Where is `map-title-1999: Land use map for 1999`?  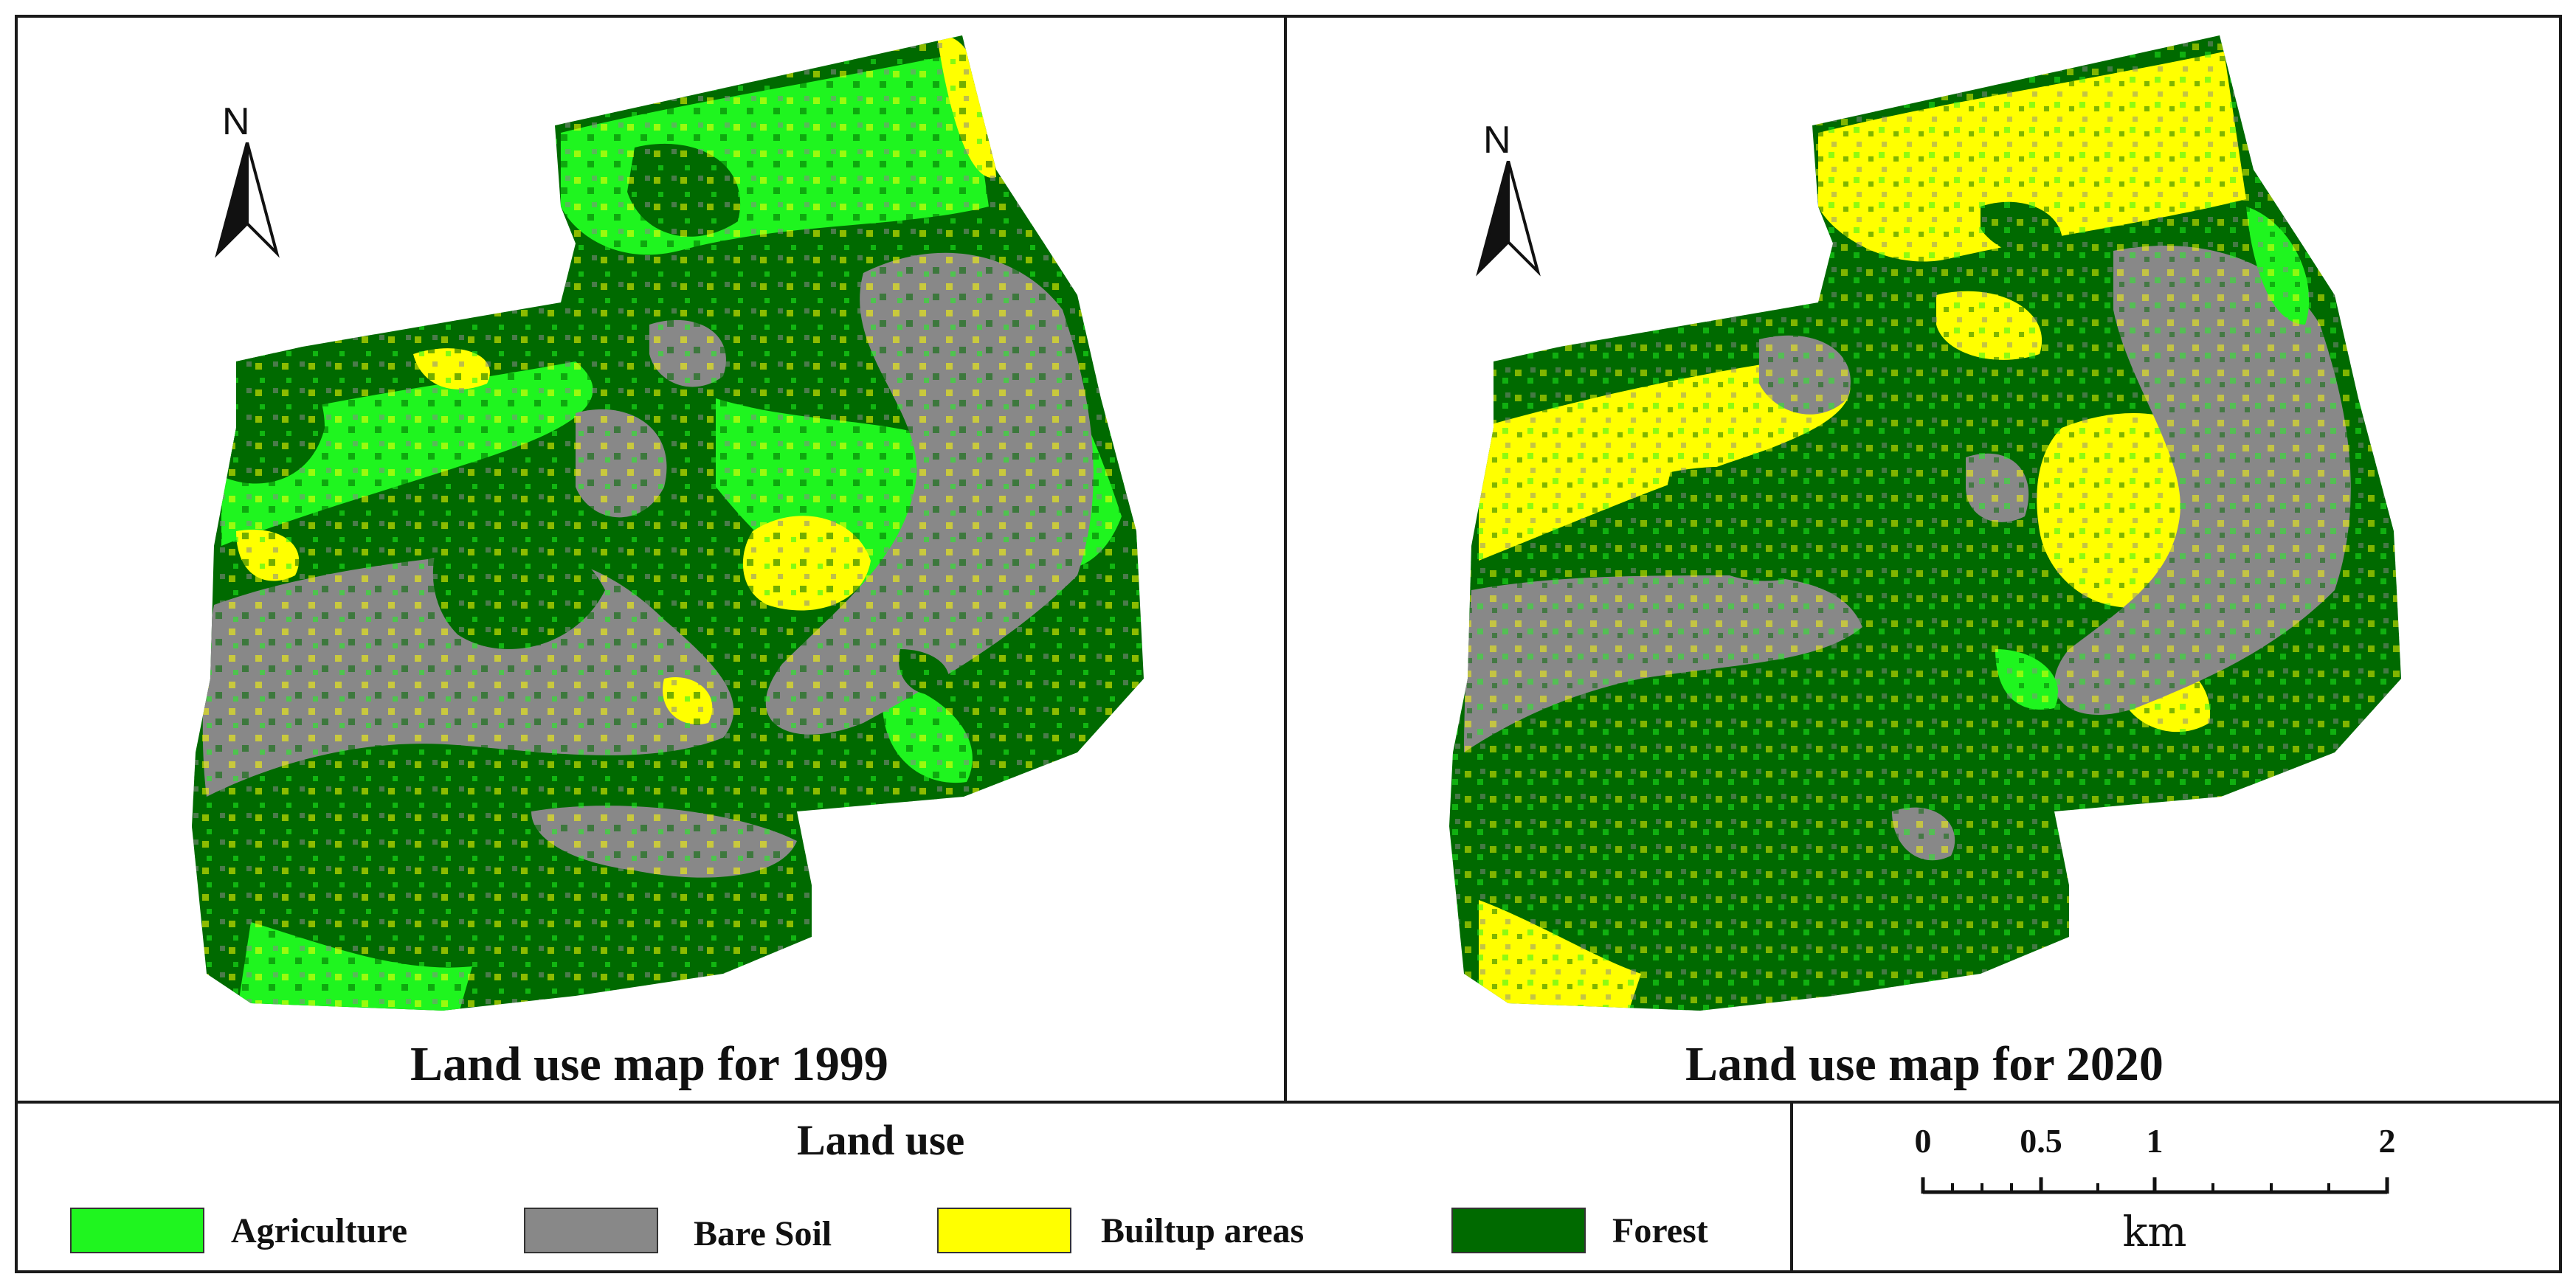
map-title-1999: Land use map for 1999 is located at coordinates (649, 1064).